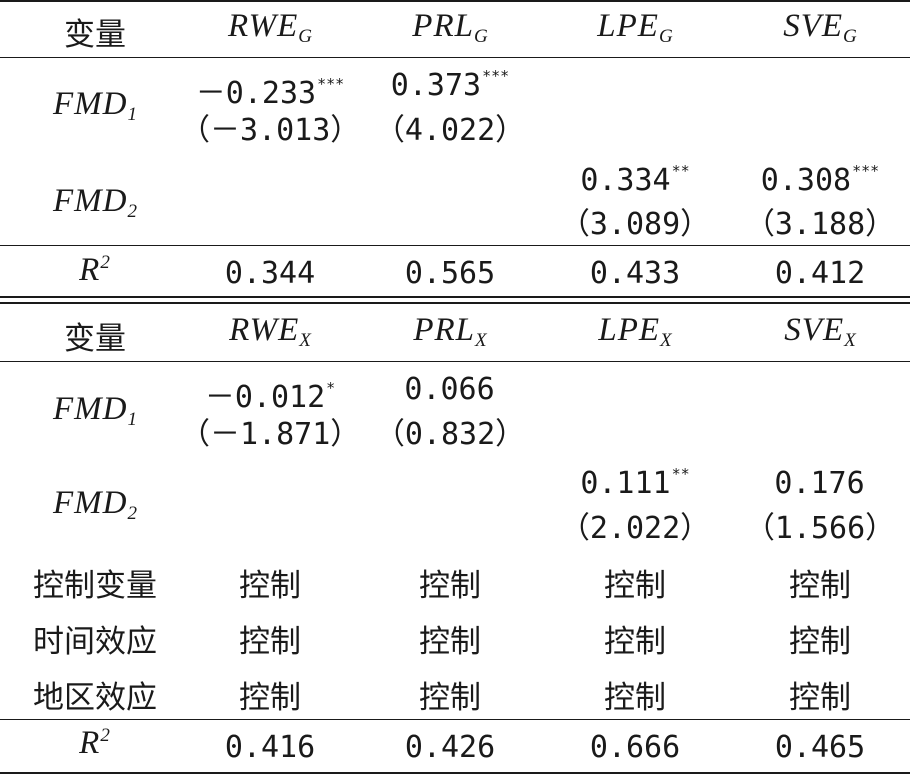  Describe the element at coordinates (95, 642) in the screenshot. I see `row-label-time-effect: 时间效应` at that location.